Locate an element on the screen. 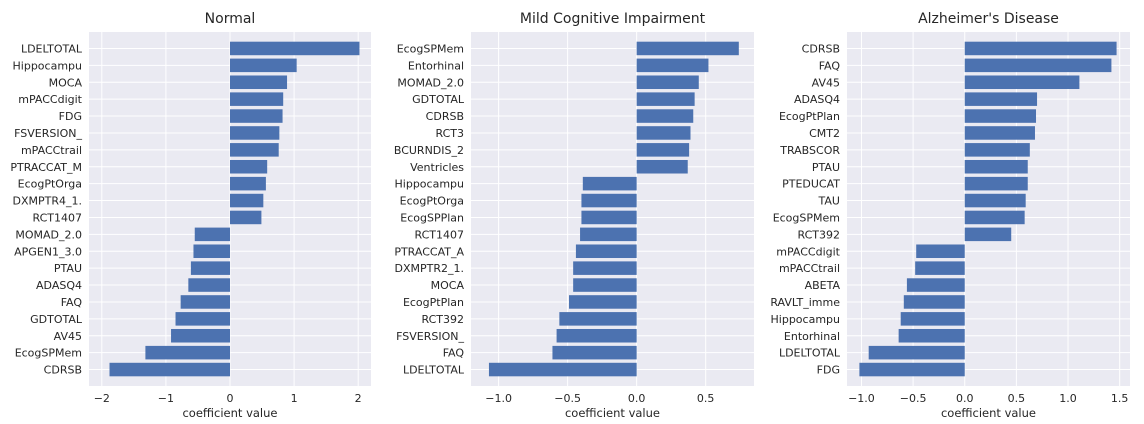 This screenshot has width=1144, height=424. y-tick-label: FDG is located at coordinates (828, 370).